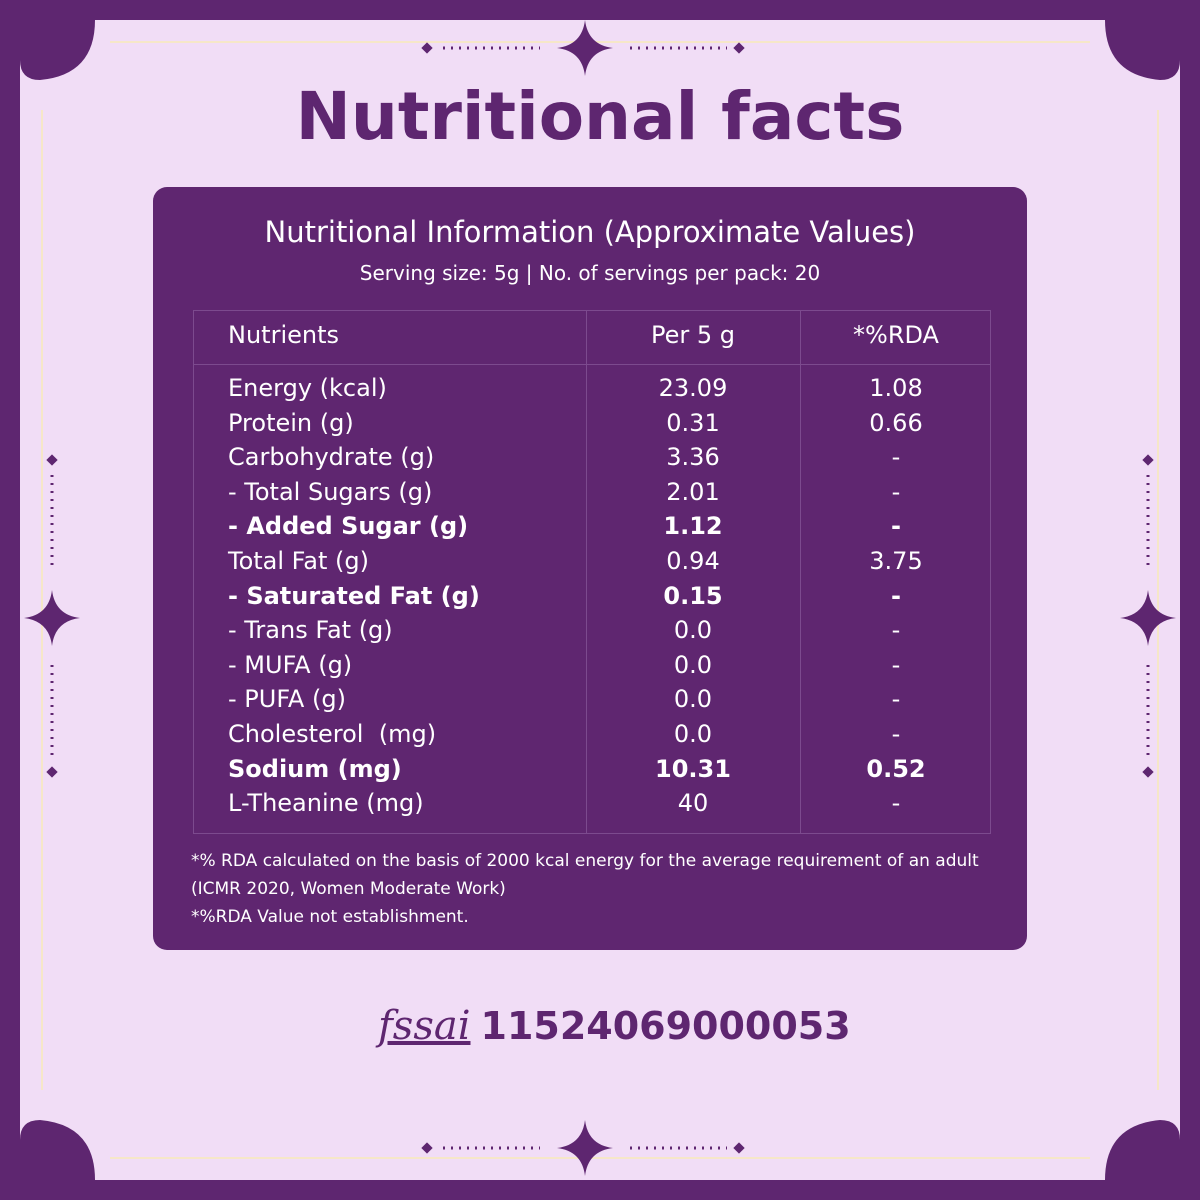 This screenshot has height=1200, width=1200. What do you see at coordinates (287, 699) in the screenshot?
I see `nutrient-name: - PUFA (g)` at bounding box center [287, 699].